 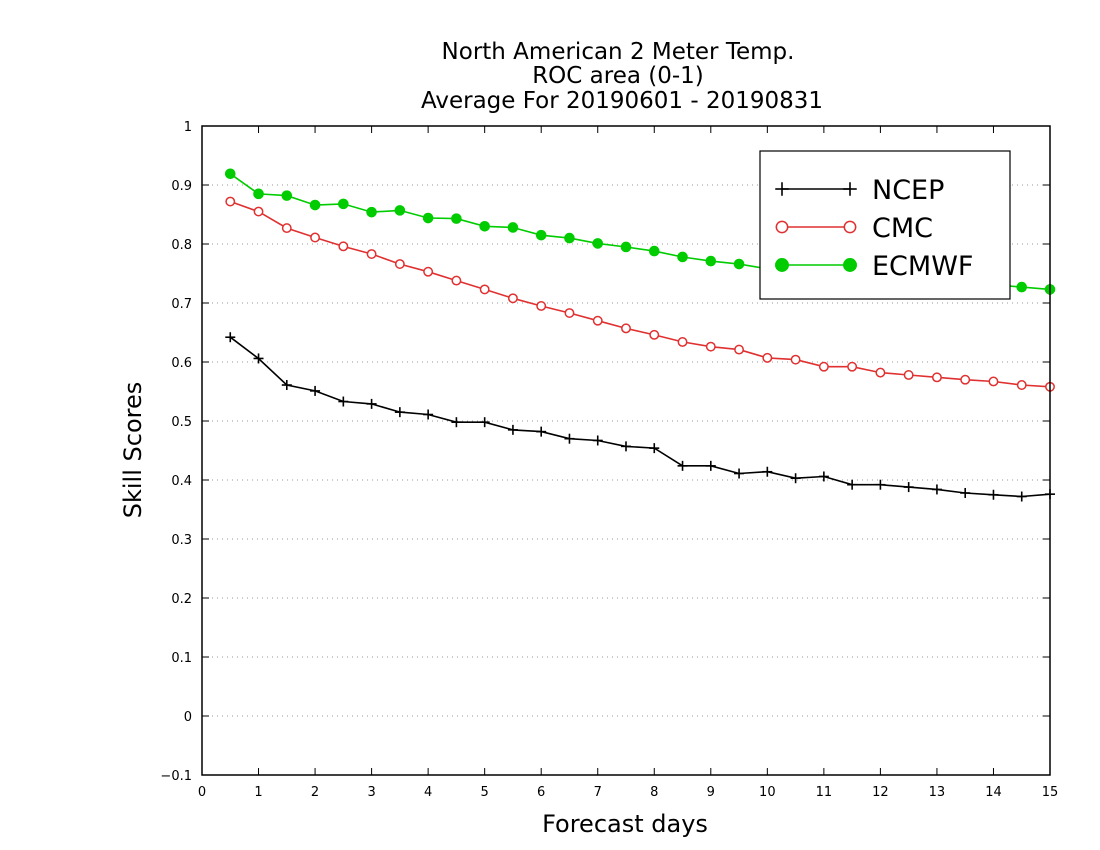 I want to click on y-tick-label: 0.4, so click(x=181, y=481).